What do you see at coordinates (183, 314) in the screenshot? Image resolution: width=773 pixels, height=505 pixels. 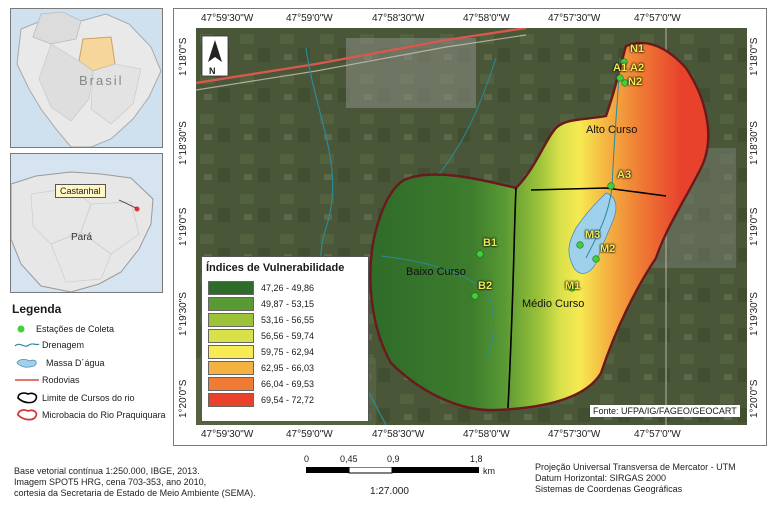 I see `left-latitude-label: 1°19'30"S` at bounding box center [183, 314].